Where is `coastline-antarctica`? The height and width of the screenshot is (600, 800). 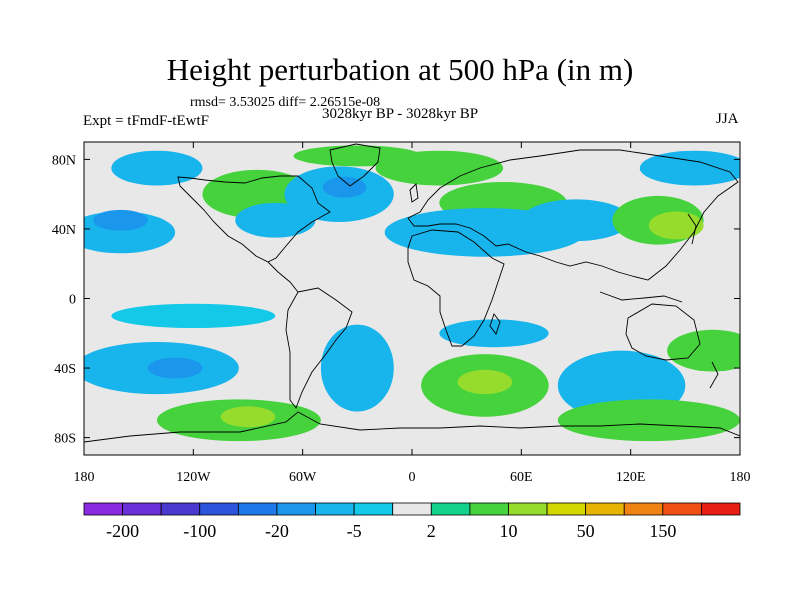
coastline-antarctica is located at coordinates (412, 427).